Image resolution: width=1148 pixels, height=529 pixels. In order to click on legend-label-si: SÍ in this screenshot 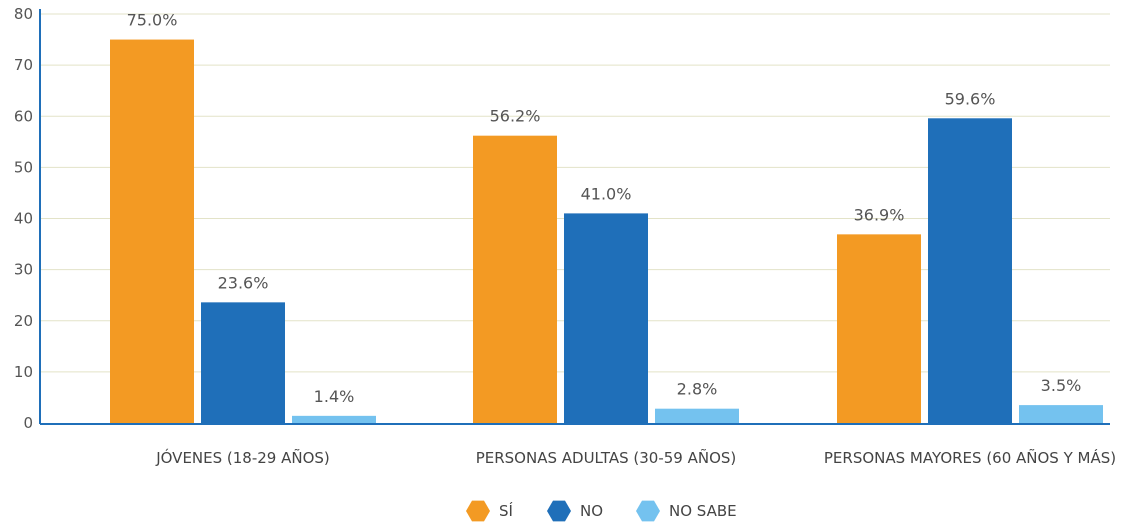, I will do `click(506, 510)`.